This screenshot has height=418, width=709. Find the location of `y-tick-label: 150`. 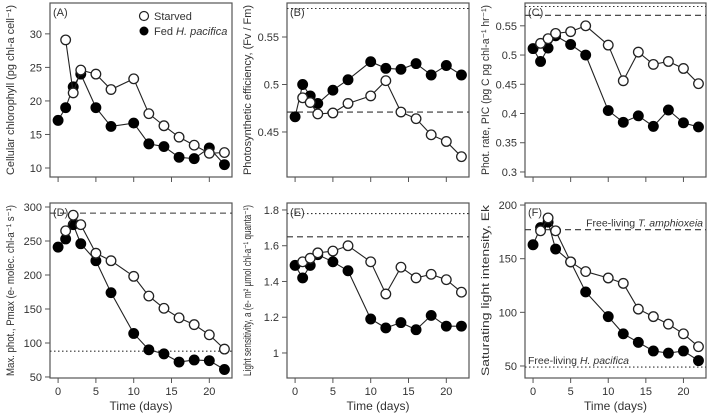

y-tick-label: 150 is located at coordinates (33, 310).